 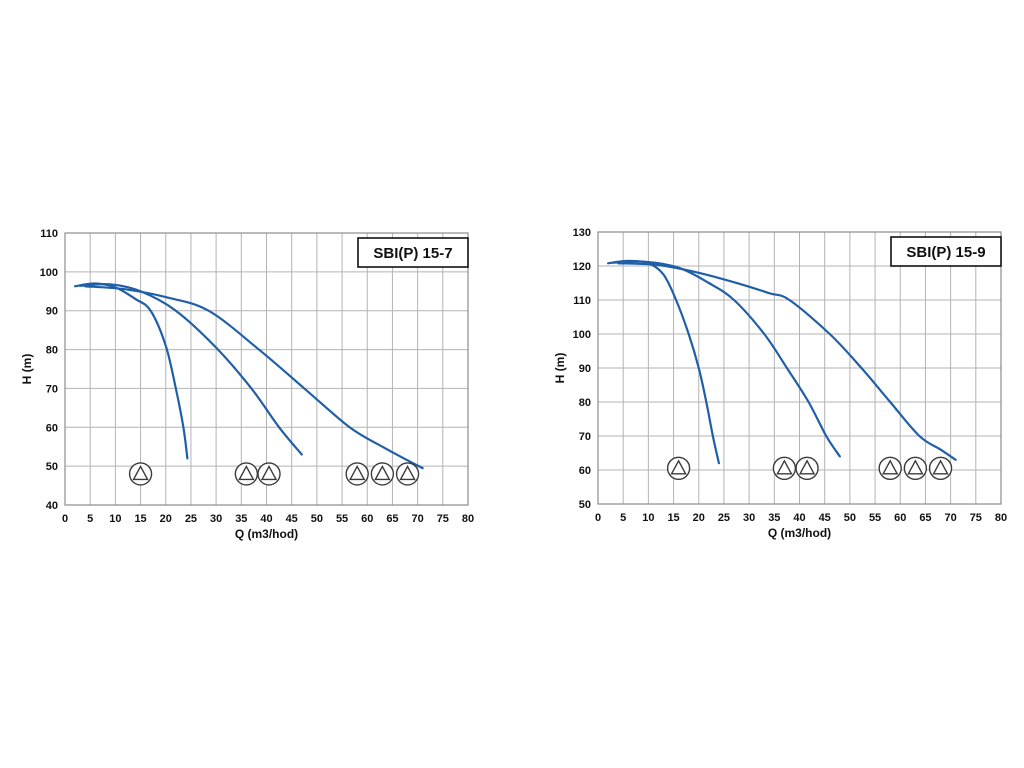 What do you see at coordinates (582, 233) in the screenshot?
I see `y-tick-label: 130` at bounding box center [582, 233].